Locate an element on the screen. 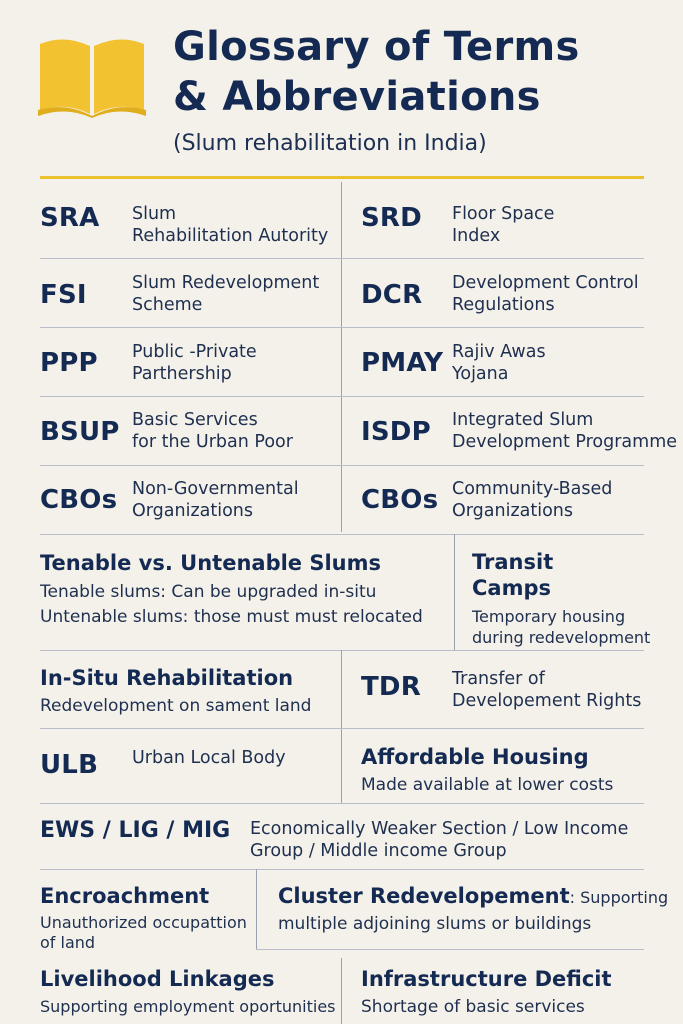  affordable-heading: Affordable Housing is located at coordinates (475, 757).